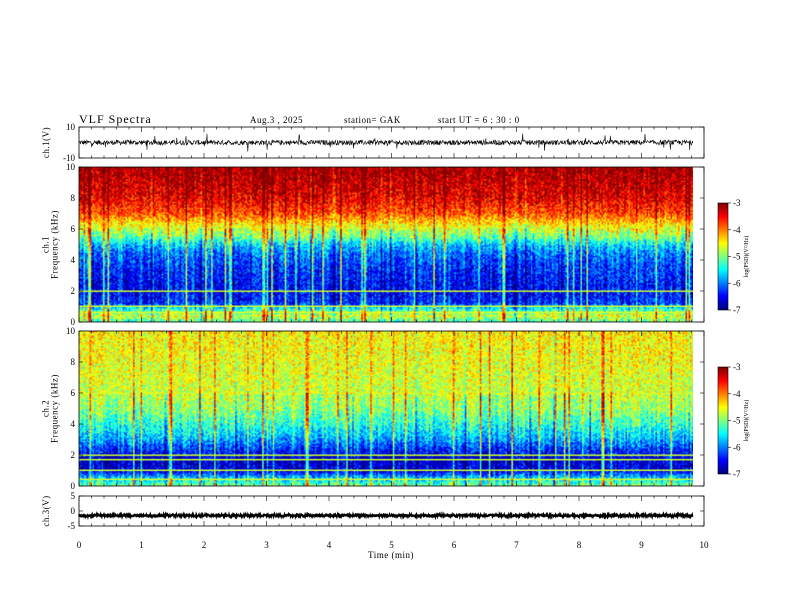  What do you see at coordinates (579, 545) in the screenshot?
I see `time-tick-label: 8` at bounding box center [579, 545].